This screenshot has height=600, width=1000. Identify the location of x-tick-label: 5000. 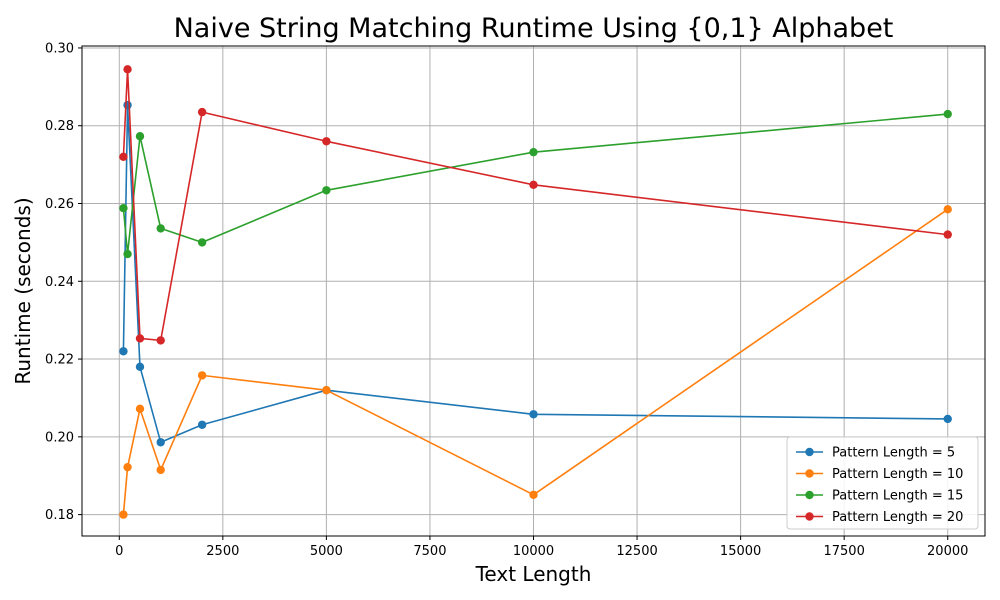
(326, 551).